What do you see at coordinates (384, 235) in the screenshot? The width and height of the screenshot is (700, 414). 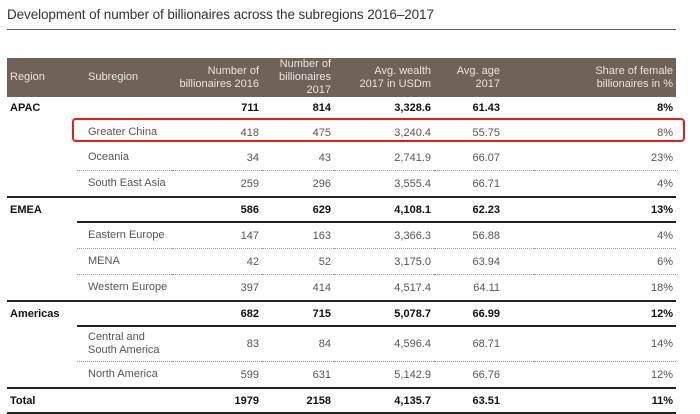 I see `avg-wealth: 3,366.3` at bounding box center [384, 235].